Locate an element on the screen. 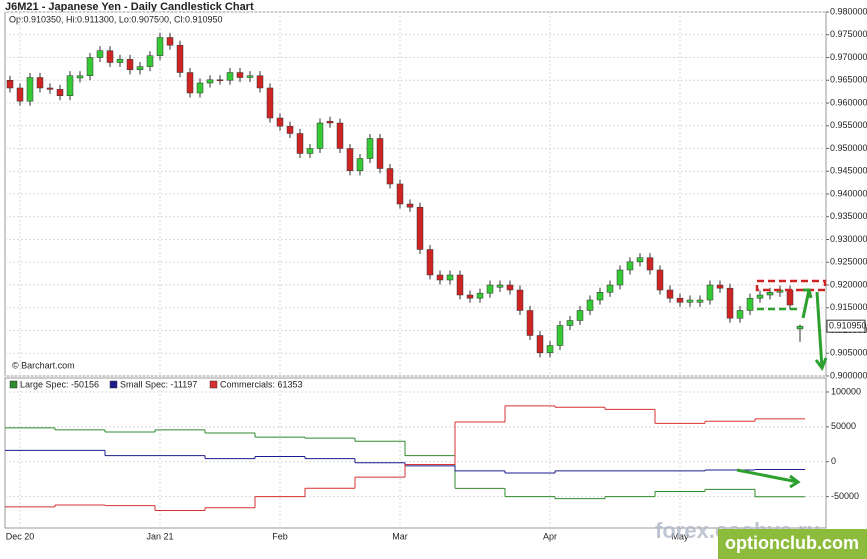 The width and height of the screenshot is (867, 559). y-tick-label: 0.975000 is located at coordinates (848, 34).